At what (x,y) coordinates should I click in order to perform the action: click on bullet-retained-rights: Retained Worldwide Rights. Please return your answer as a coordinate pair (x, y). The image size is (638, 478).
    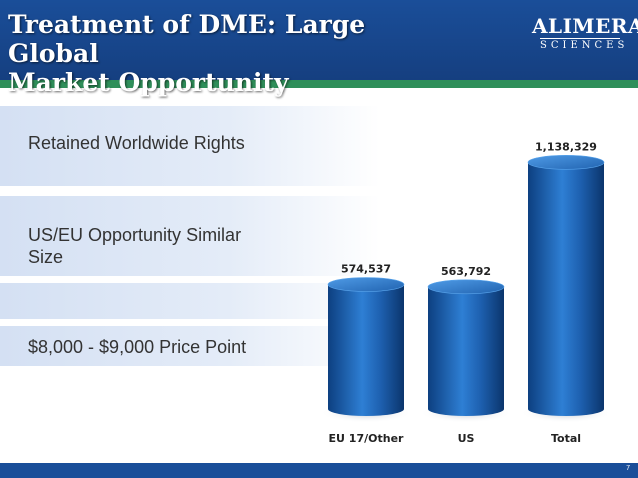
    Looking at the image, I should click on (136, 143).